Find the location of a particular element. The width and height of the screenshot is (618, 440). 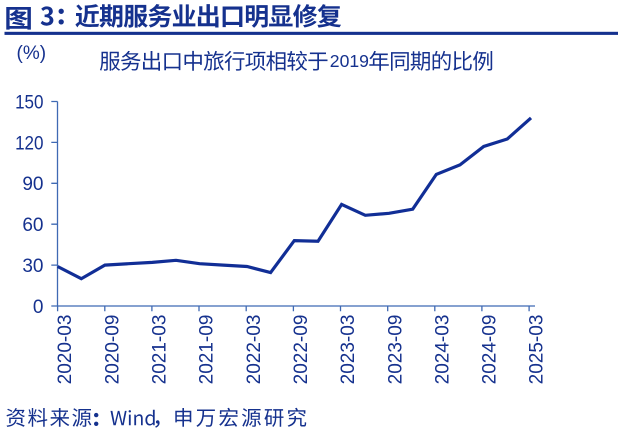

svg-text: 2025-03 is located at coordinates (537, 350).